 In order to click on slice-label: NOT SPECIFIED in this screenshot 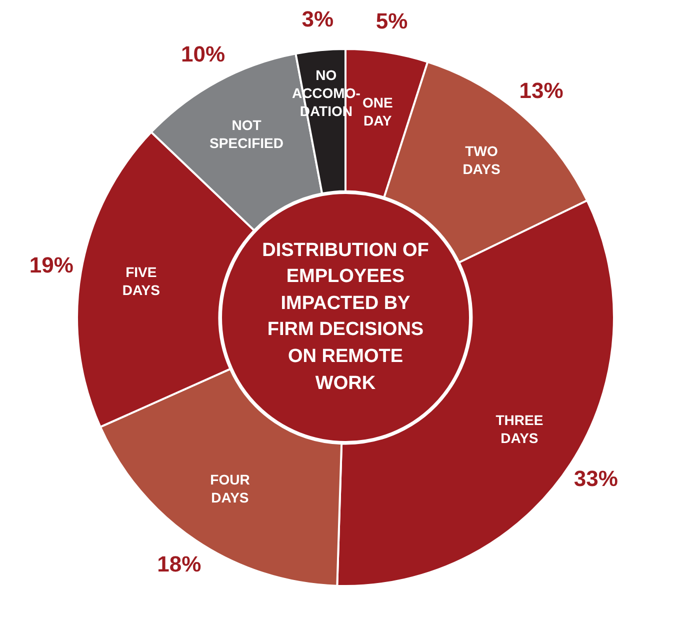, I will do `click(247, 134)`.